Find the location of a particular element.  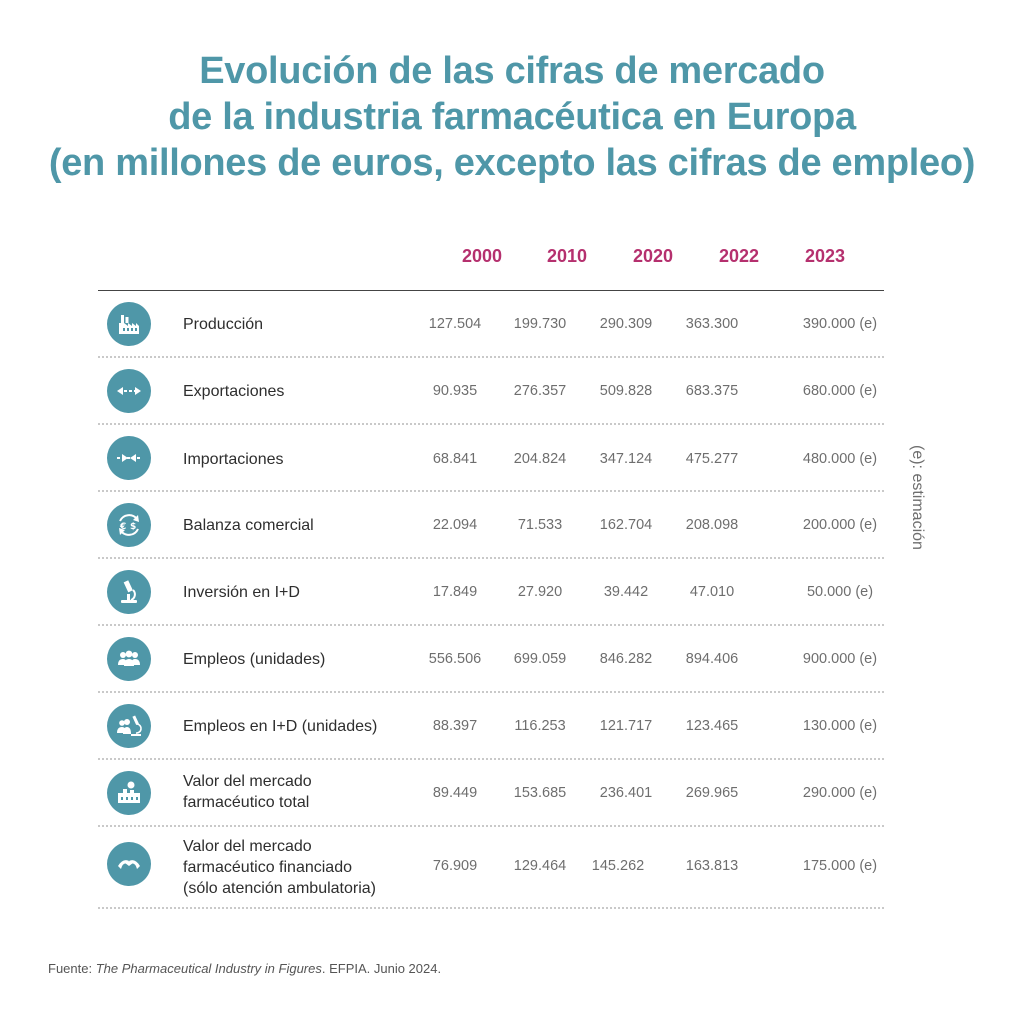

people-icon is located at coordinates (129, 659).